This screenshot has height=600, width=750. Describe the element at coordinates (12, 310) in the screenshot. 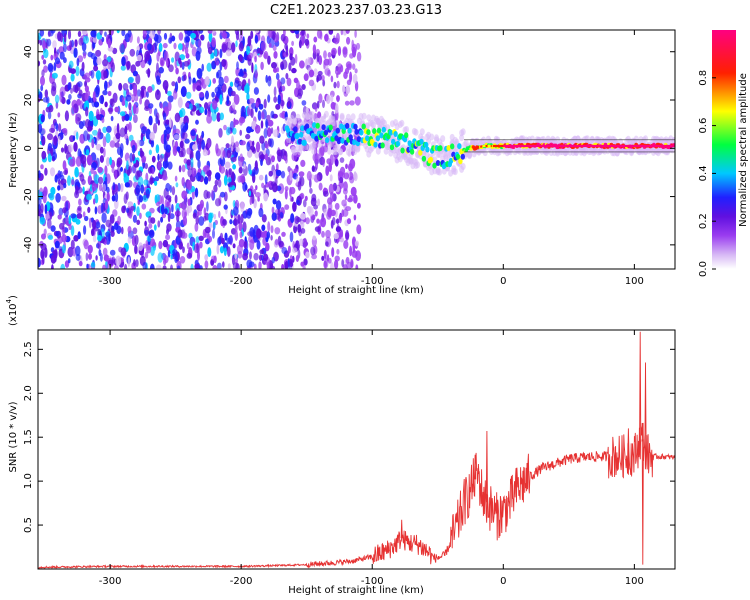

I see `snr-multiplier: (x104)` at that location.